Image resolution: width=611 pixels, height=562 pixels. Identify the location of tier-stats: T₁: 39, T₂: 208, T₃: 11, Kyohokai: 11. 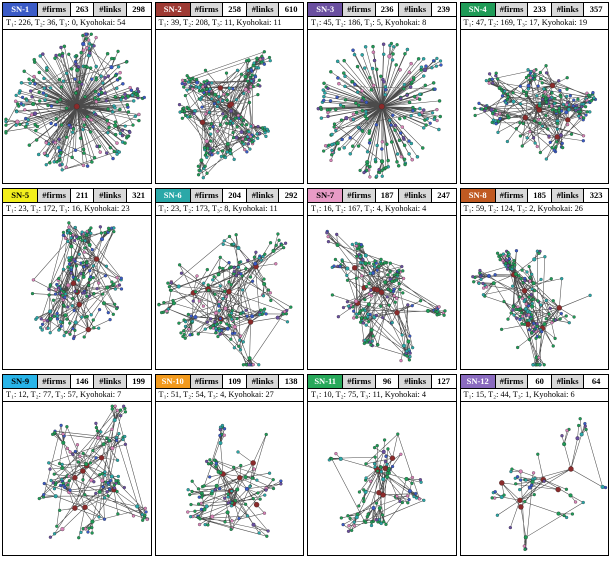
(229, 23).